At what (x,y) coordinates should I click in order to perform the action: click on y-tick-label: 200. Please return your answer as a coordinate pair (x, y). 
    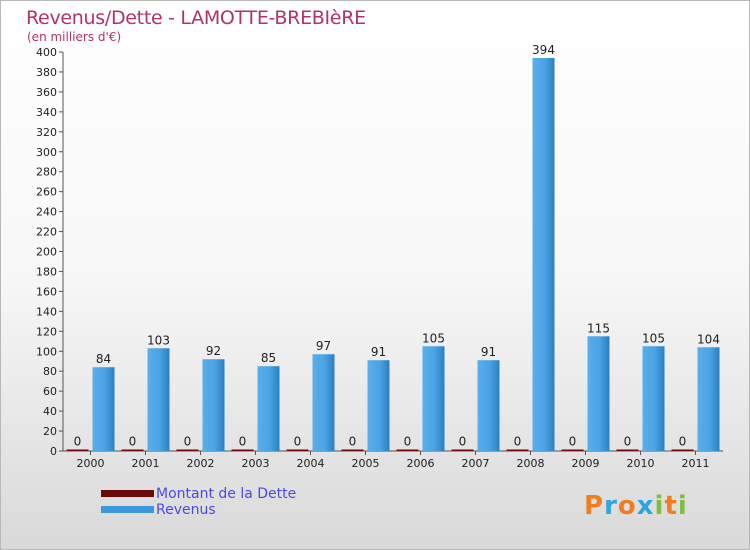
    Looking at the image, I should click on (46, 252).